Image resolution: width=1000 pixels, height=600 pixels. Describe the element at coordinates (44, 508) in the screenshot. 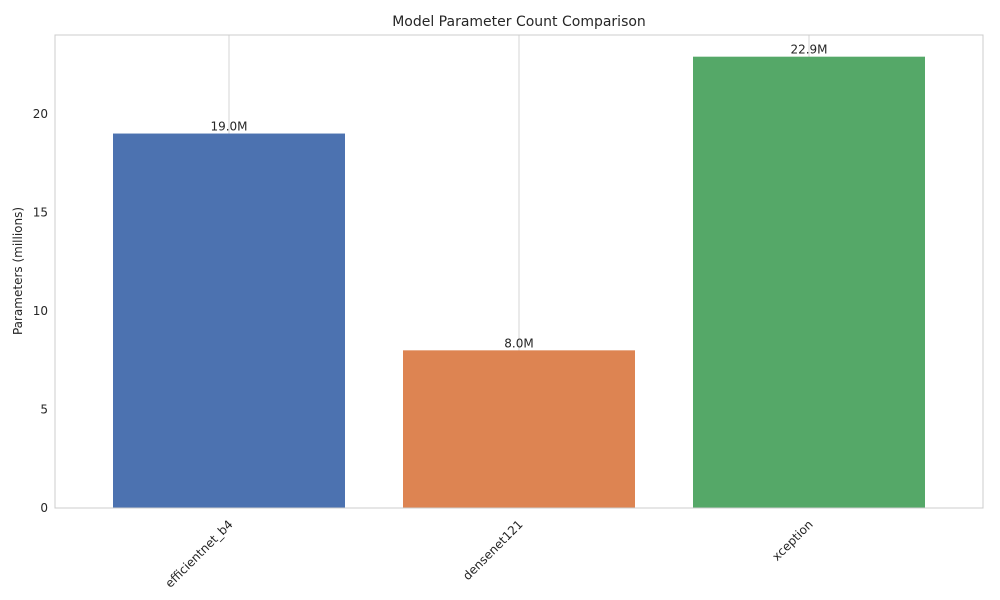

I see `y-tick-label: 0` at that location.